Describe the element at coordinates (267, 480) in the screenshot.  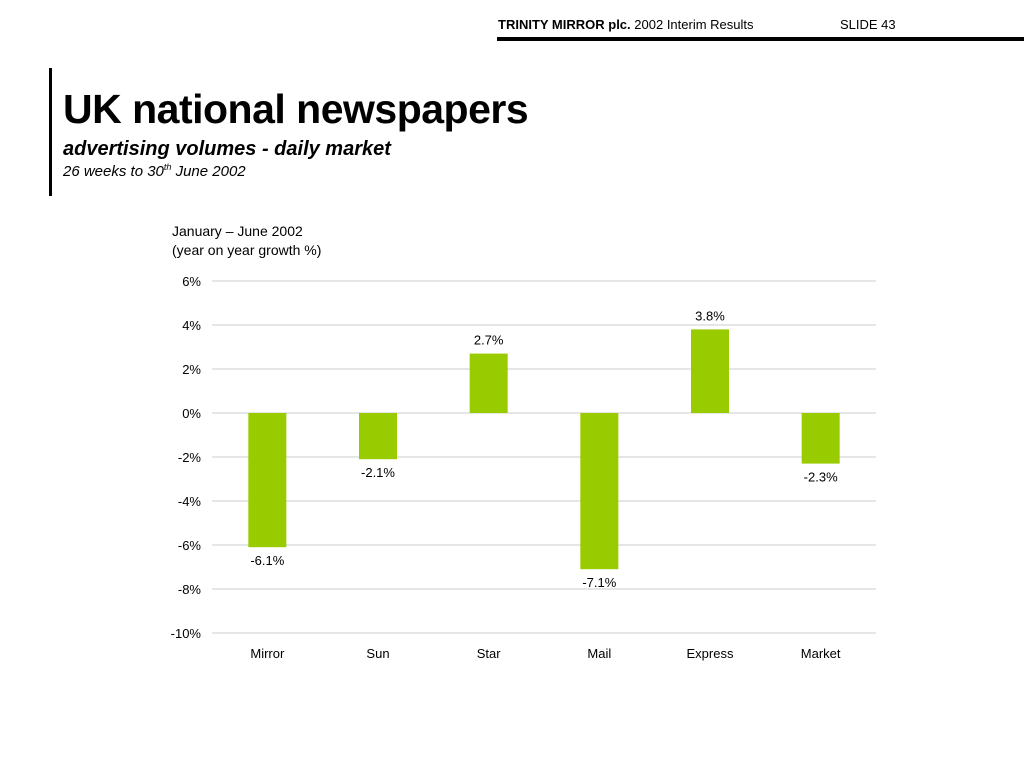
I see `bar-mirror` at that location.